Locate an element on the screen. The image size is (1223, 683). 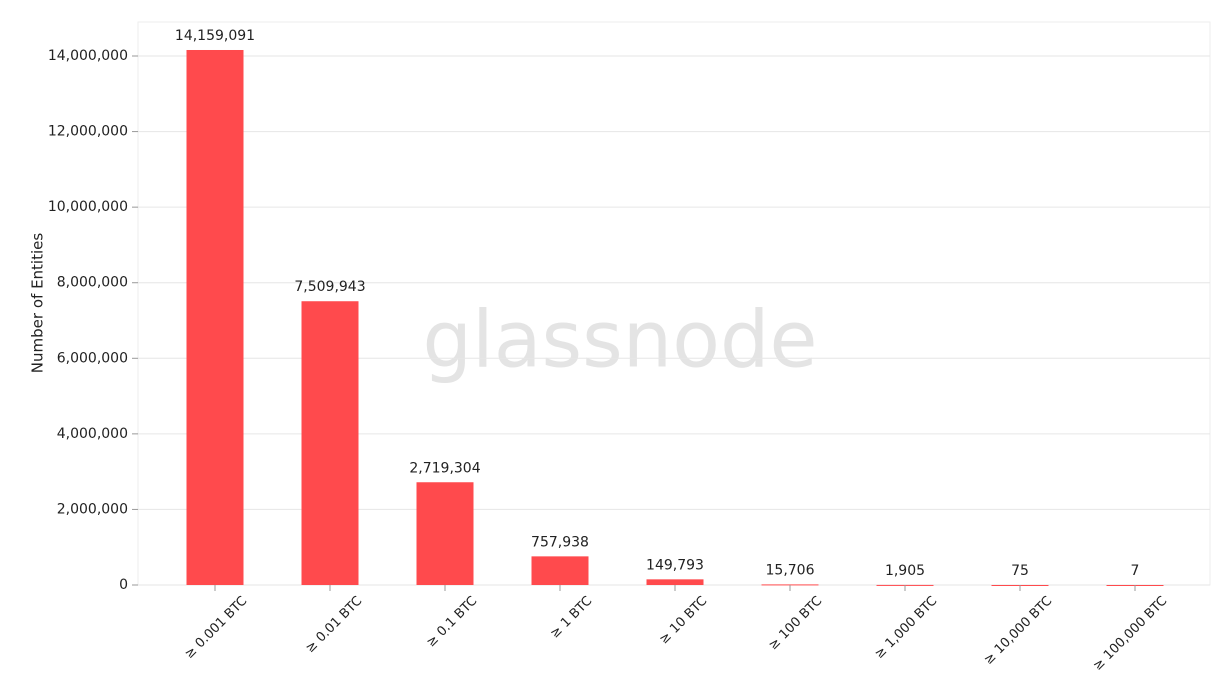
watermark: glassnode is located at coordinates (620, 340).